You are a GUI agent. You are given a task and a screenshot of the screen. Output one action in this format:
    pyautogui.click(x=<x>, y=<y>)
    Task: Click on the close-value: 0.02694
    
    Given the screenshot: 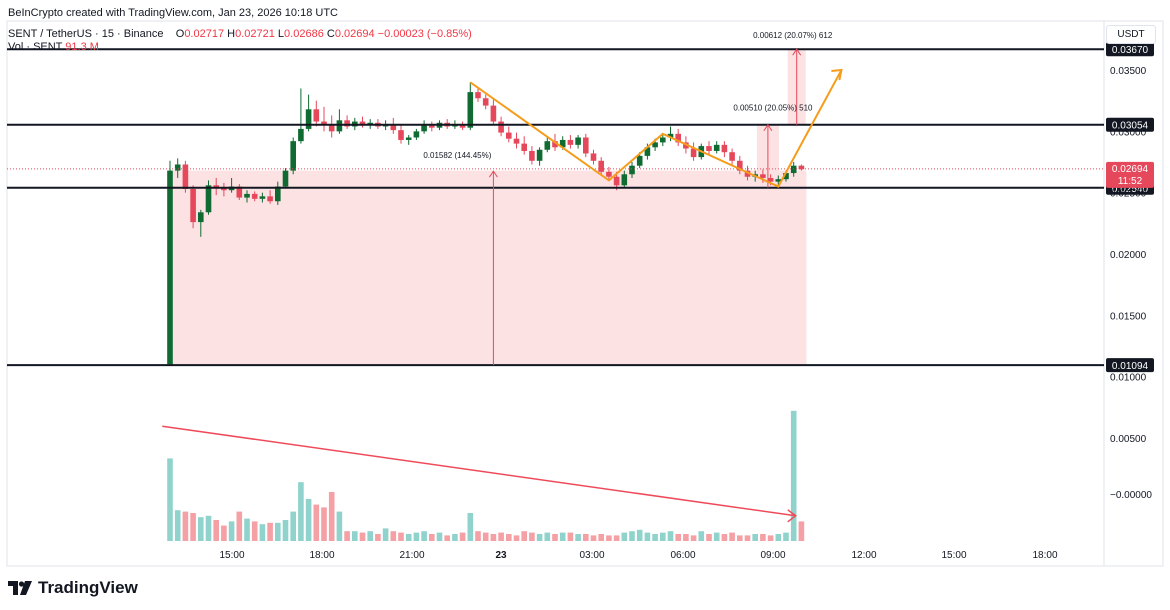 What is the action you would take?
    pyautogui.click(x=354, y=34)
    